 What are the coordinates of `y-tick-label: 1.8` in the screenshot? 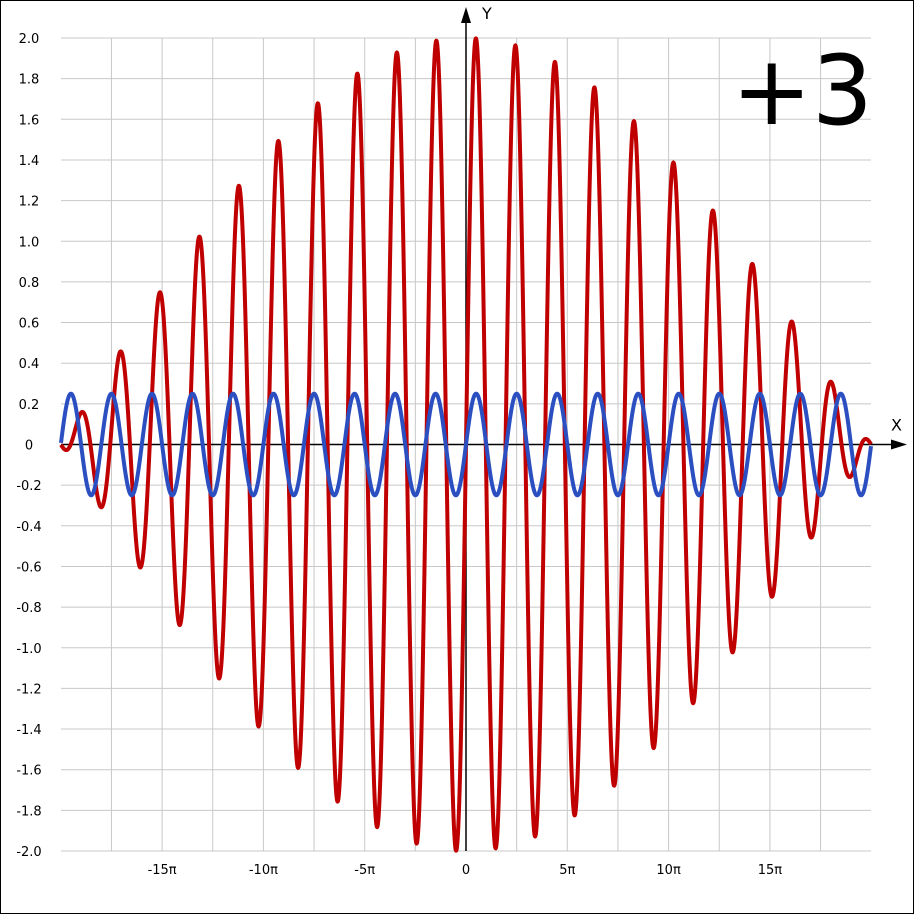 It's located at (29, 80).